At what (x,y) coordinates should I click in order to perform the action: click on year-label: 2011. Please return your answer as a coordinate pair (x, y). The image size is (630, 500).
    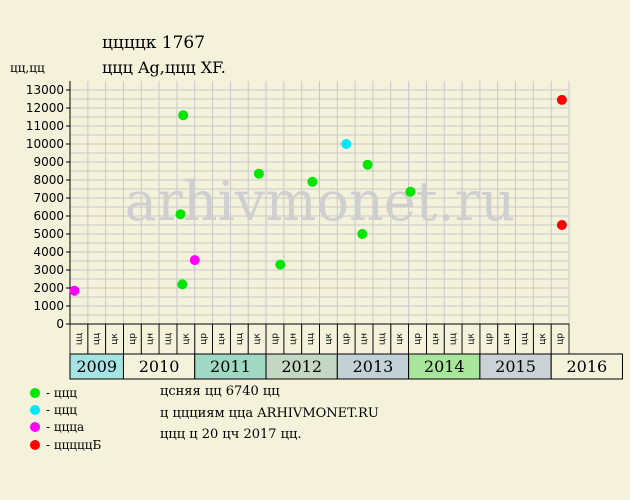
    Looking at the image, I should click on (230, 366).